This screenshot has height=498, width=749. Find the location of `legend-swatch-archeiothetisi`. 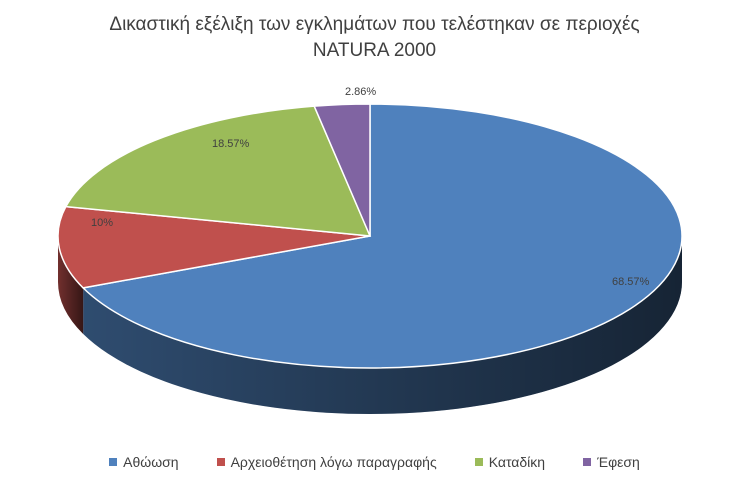

legend-swatch-archeiothetisi is located at coordinates (220, 462).